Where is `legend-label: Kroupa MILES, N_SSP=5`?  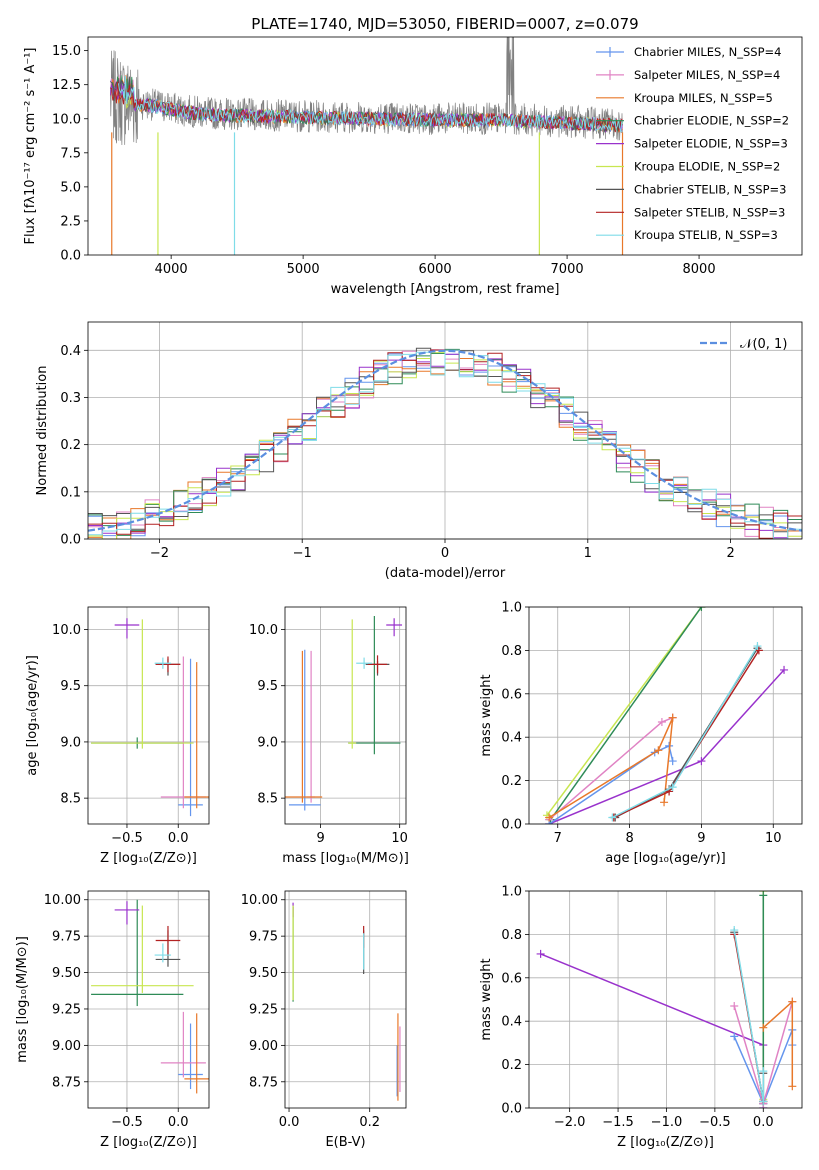
legend-label: Kroupa MILES, N_SSP=5 is located at coordinates (703, 98).